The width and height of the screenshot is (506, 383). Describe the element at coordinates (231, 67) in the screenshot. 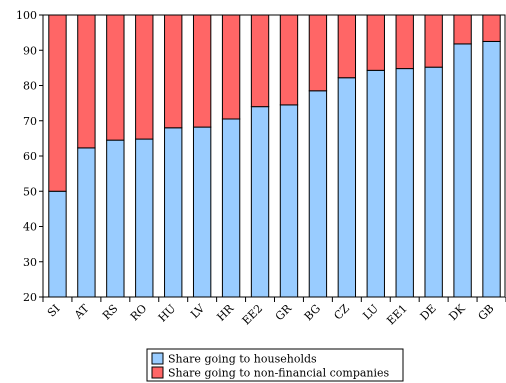

I see `bar-companies-HR` at that location.